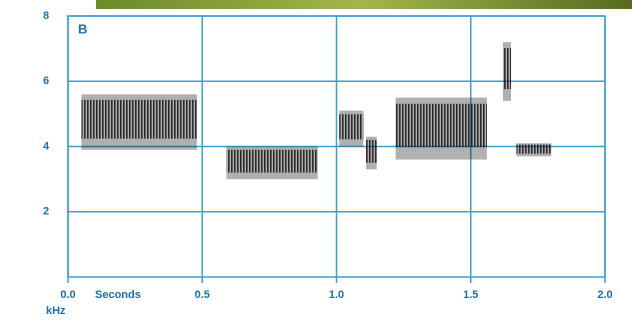 This screenshot has width=632, height=321. What do you see at coordinates (67, 295) in the screenshot?
I see `x-tick-label: 0.0` at bounding box center [67, 295].